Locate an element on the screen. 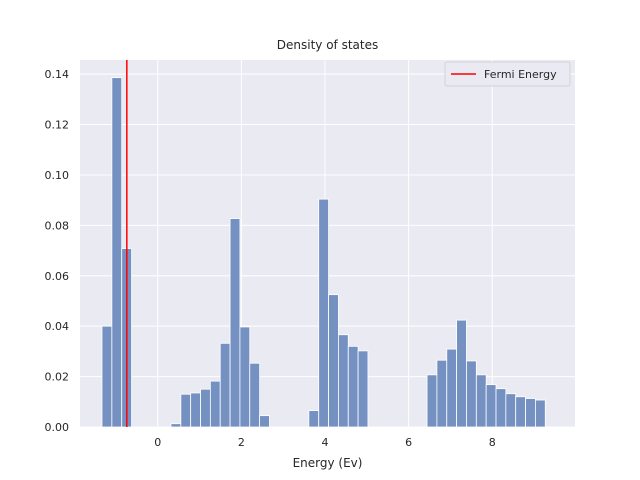 The width and height of the screenshot is (640, 480). x-tick-label: 8 is located at coordinates (492, 442).